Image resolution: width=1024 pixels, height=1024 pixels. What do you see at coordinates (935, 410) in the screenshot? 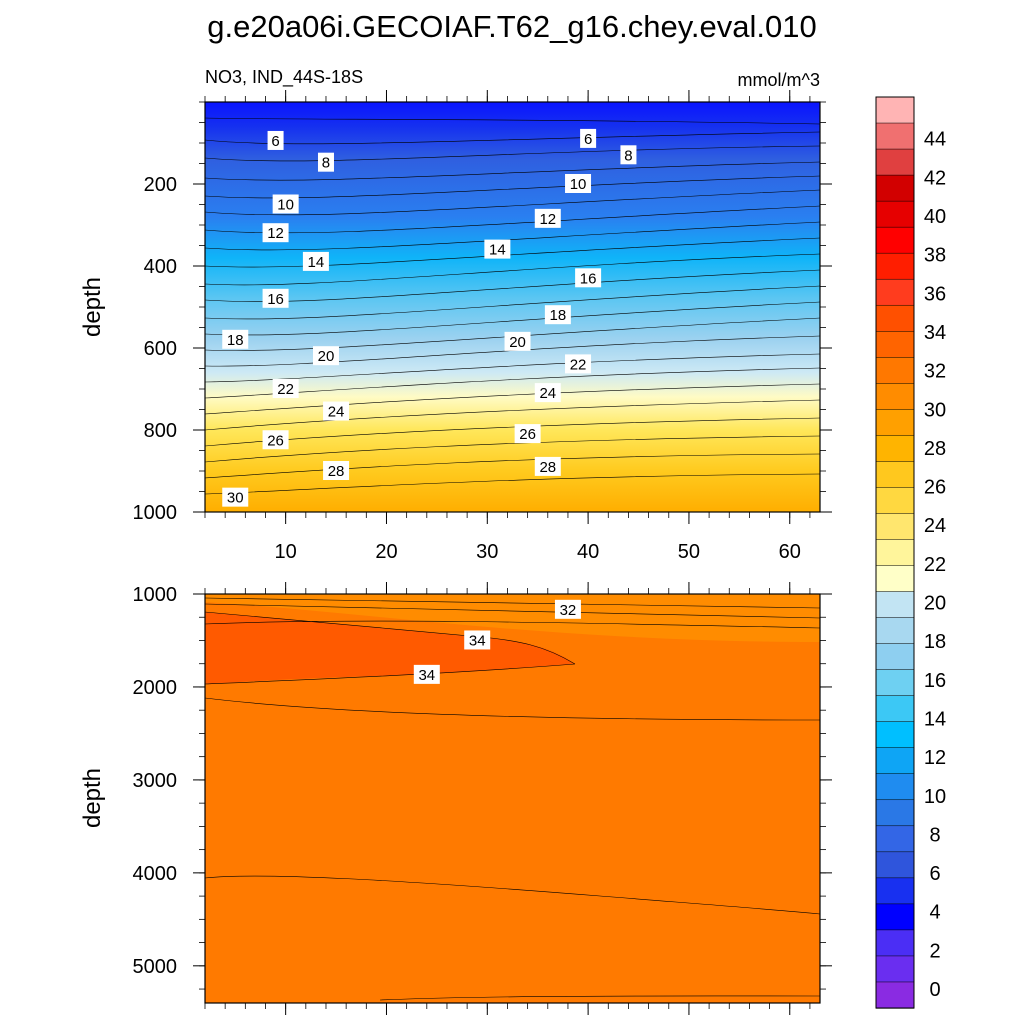
I see `colorbar-tick-label: 30` at bounding box center [935, 410].